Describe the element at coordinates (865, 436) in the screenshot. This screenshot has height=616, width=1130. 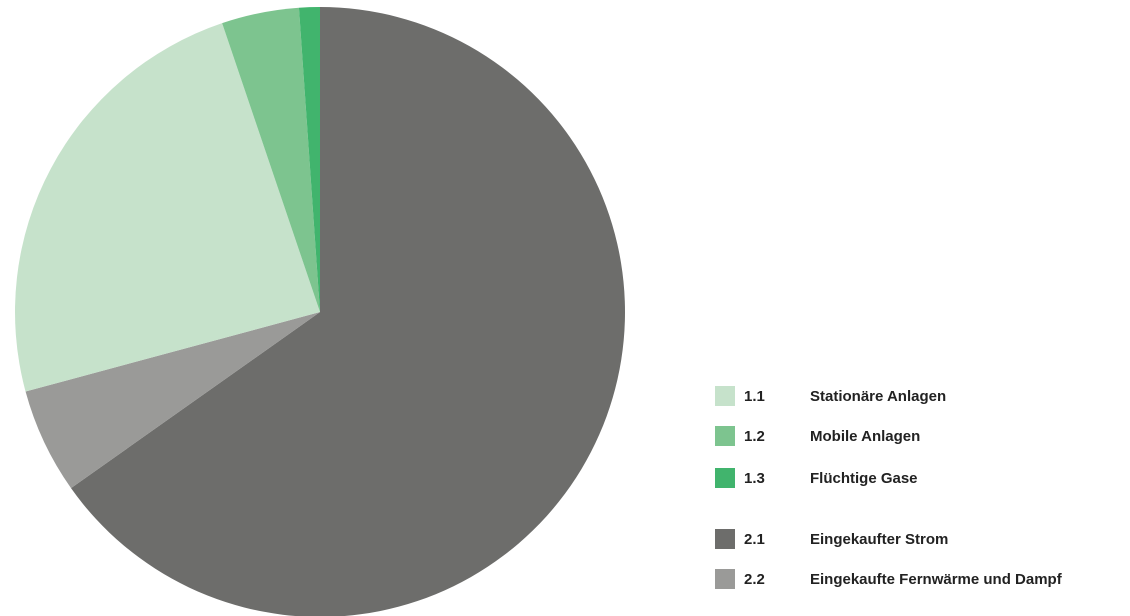
I see `legend-label-1-2: Mobile Anlagen` at that location.